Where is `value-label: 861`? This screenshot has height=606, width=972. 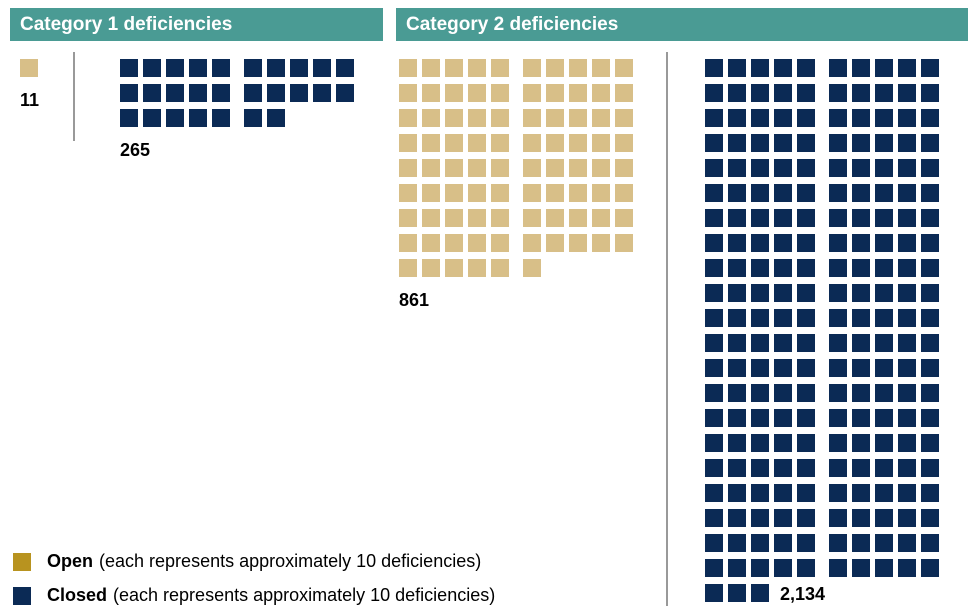 value-label: 861 is located at coordinates (414, 300).